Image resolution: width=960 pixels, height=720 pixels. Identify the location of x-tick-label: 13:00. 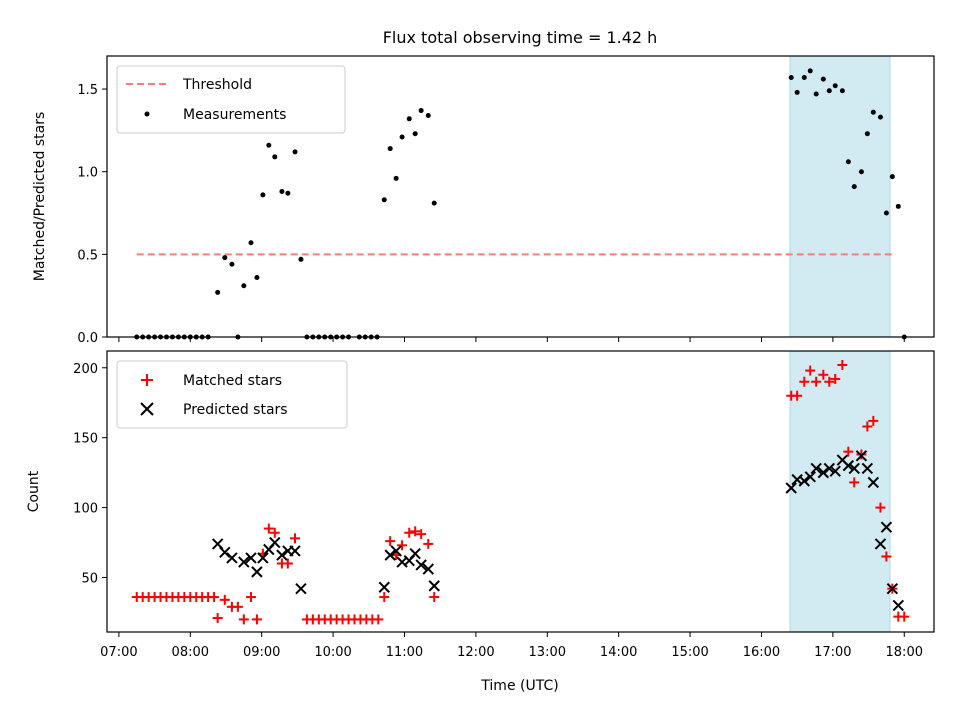
(547, 652).